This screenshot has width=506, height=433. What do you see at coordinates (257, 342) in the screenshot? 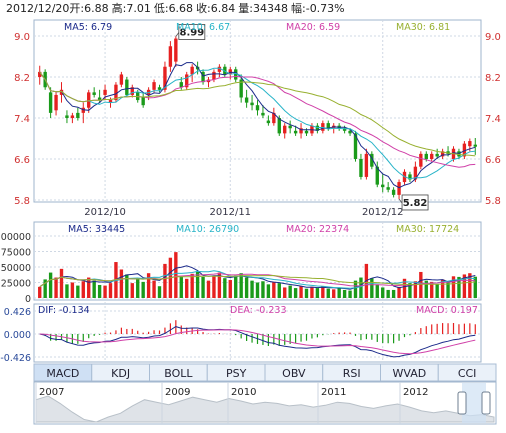
I see `dea-line` at bounding box center [257, 342].